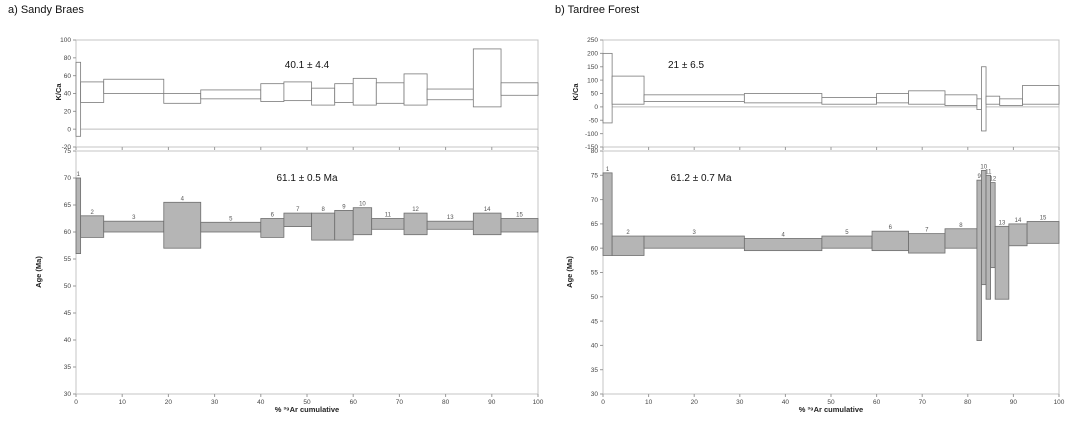  I want to click on panel-b-age-ylabel: Age (Ma), so click(569, 272).